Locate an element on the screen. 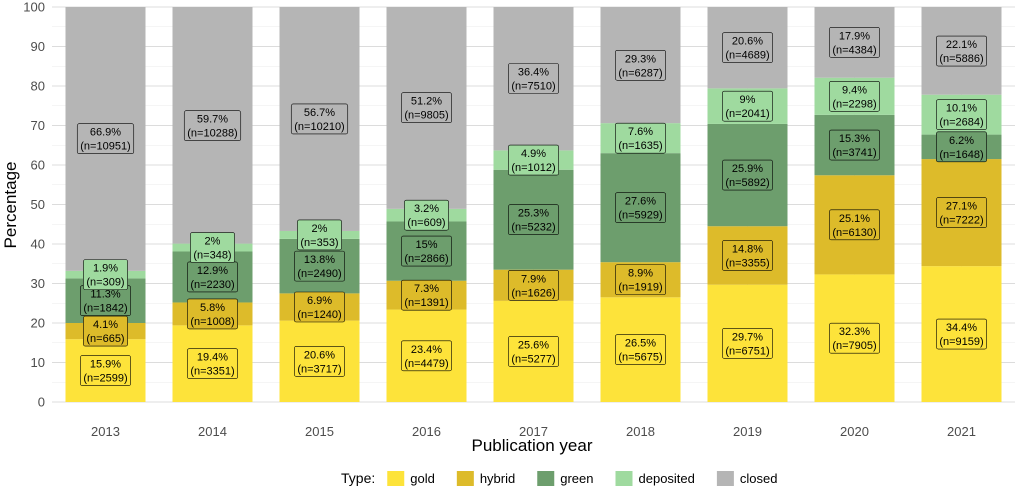 The image size is (1021, 494). segment-count-label: (n=2298) is located at coordinates (854, 104).